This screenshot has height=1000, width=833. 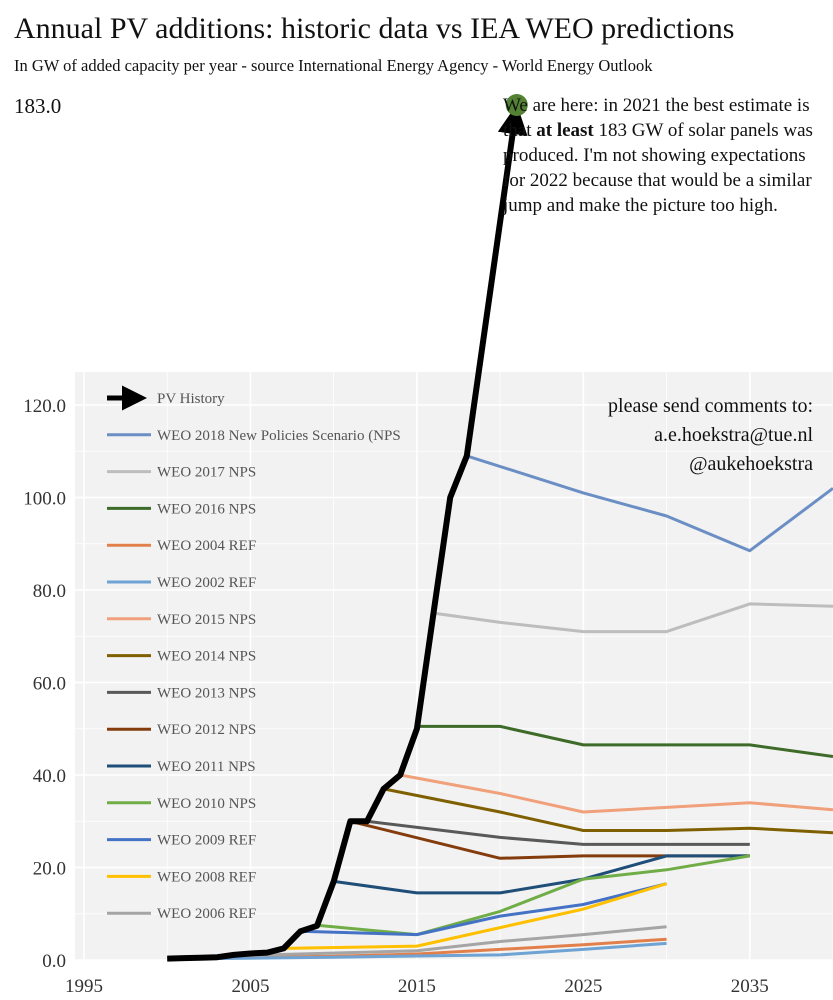 I want to click on y-tick-label: 40.0, so click(x=49, y=776).